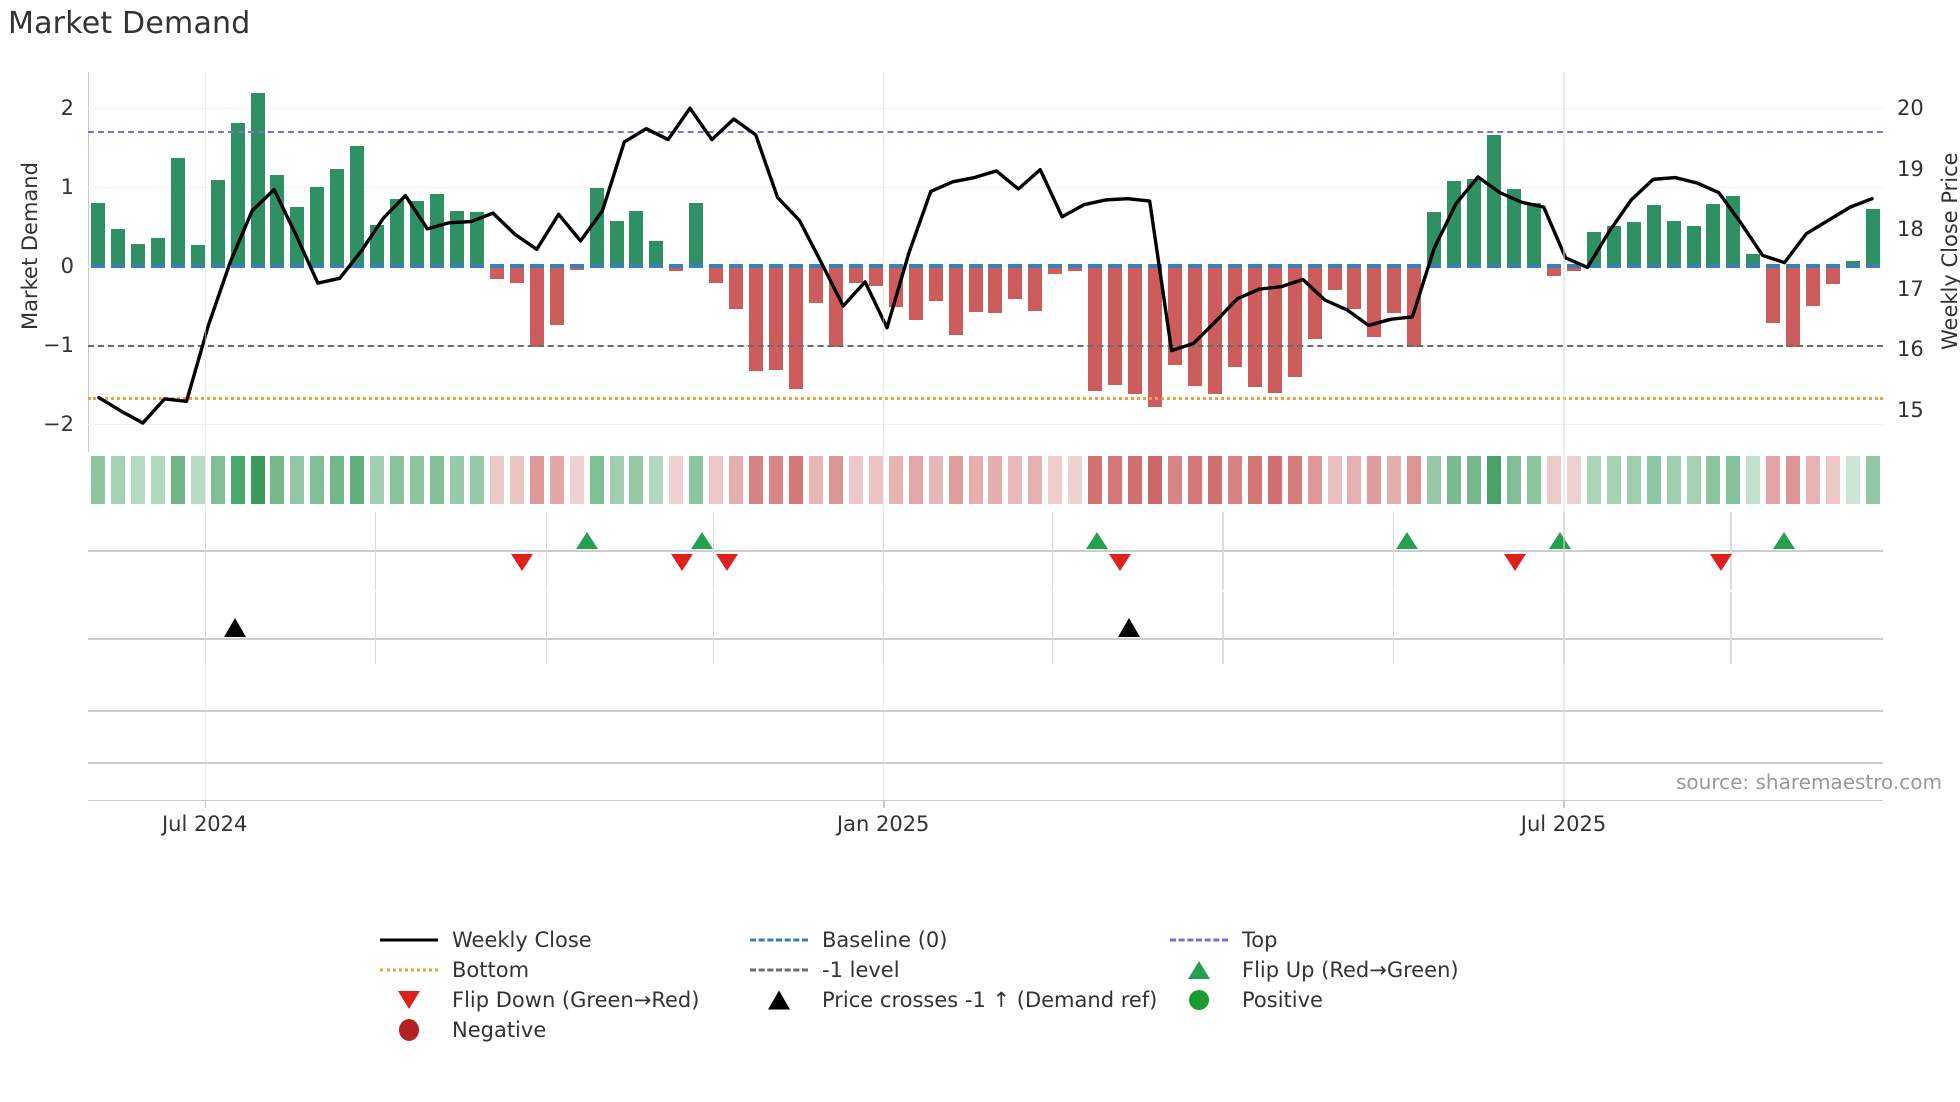 The height and width of the screenshot is (1102, 1960). I want to click on legend-item: Bottom, so click(454, 970).